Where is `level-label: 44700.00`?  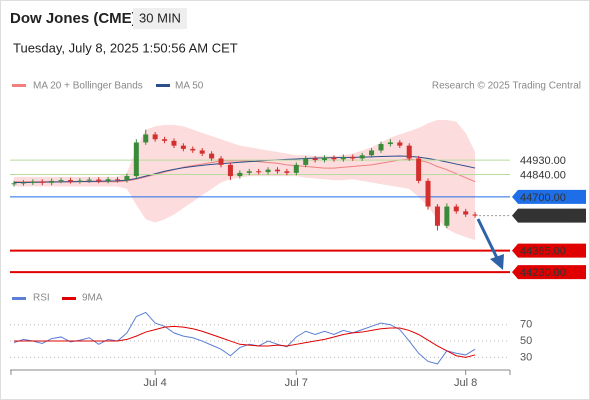
level-label: 44700.00 is located at coordinates (543, 198).